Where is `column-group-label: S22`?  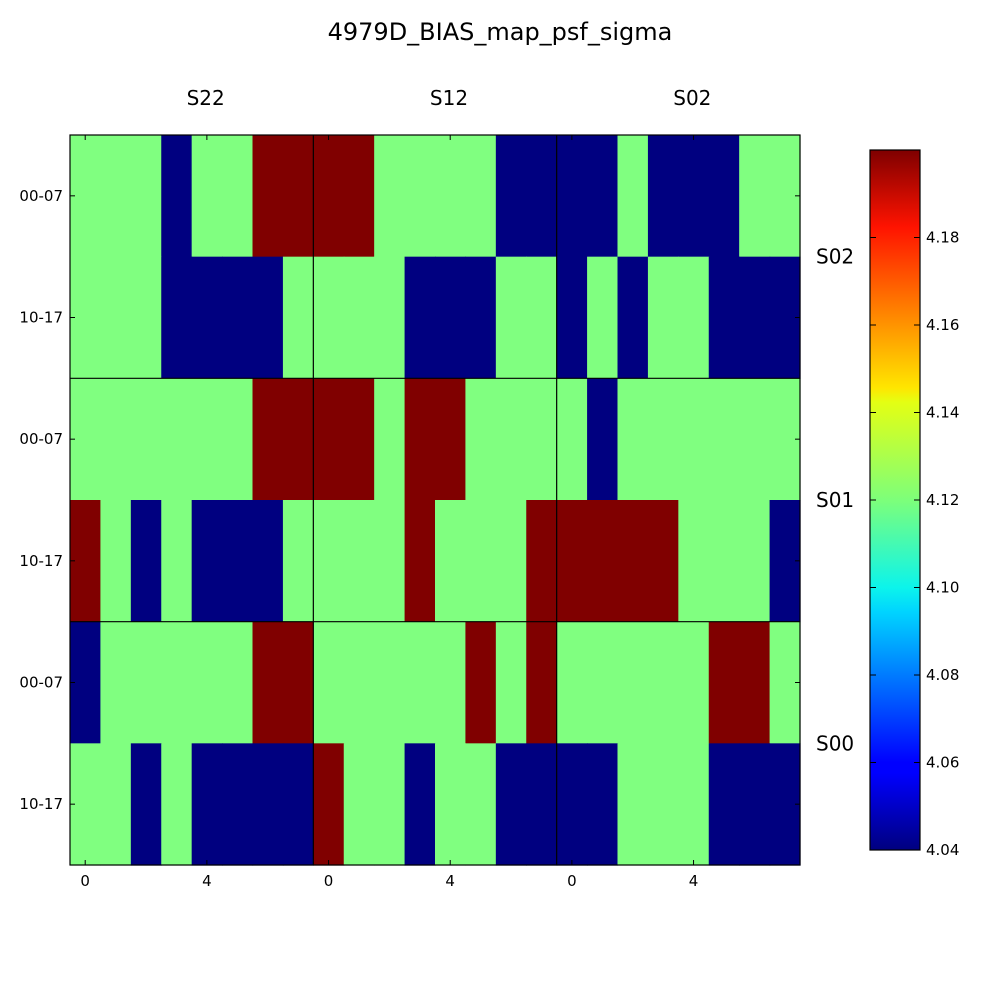 column-group-label: S22 is located at coordinates (206, 98).